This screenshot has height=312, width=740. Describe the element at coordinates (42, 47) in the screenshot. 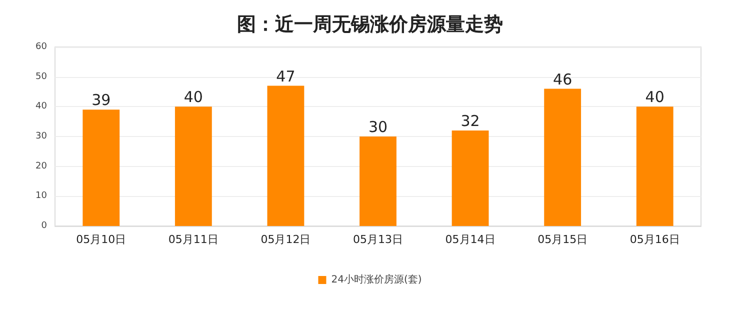

I see `y-tick-label: 60` at that location.